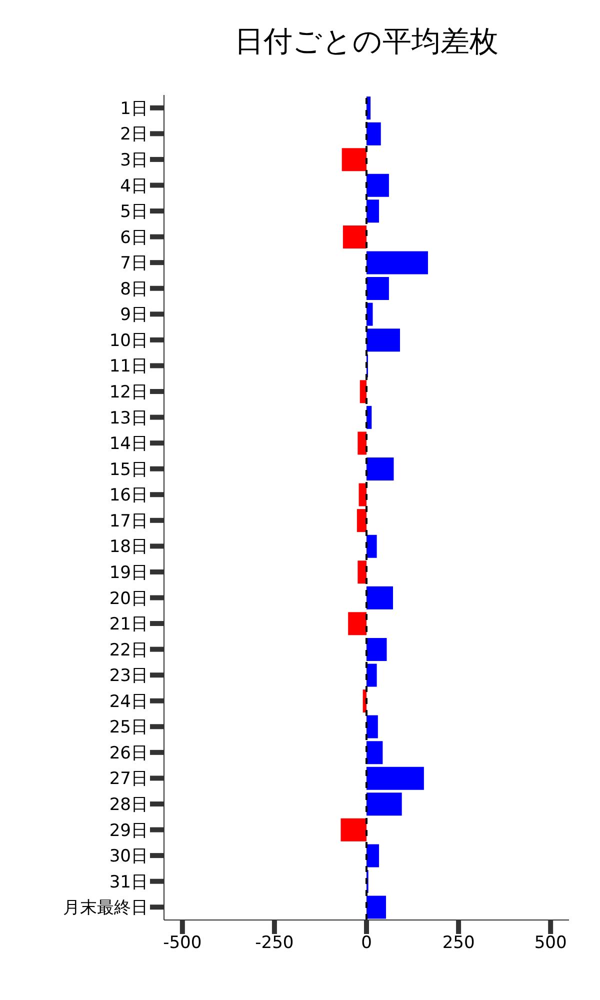 This screenshot has width=600, height=1000. I want to click on y-tick-label: 28日, so click(128, 805).